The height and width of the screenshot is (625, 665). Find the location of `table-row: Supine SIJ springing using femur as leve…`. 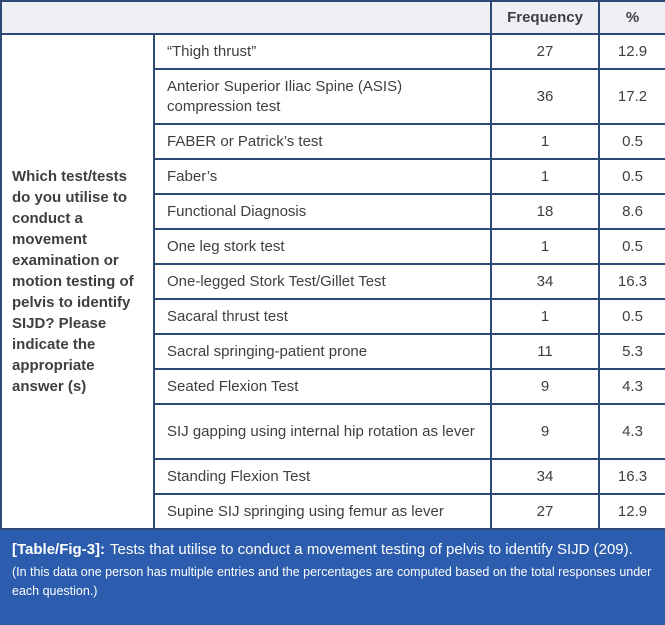

table-row: Supine SIJ springing using femur as leve… is located at coordinates (333, 511).